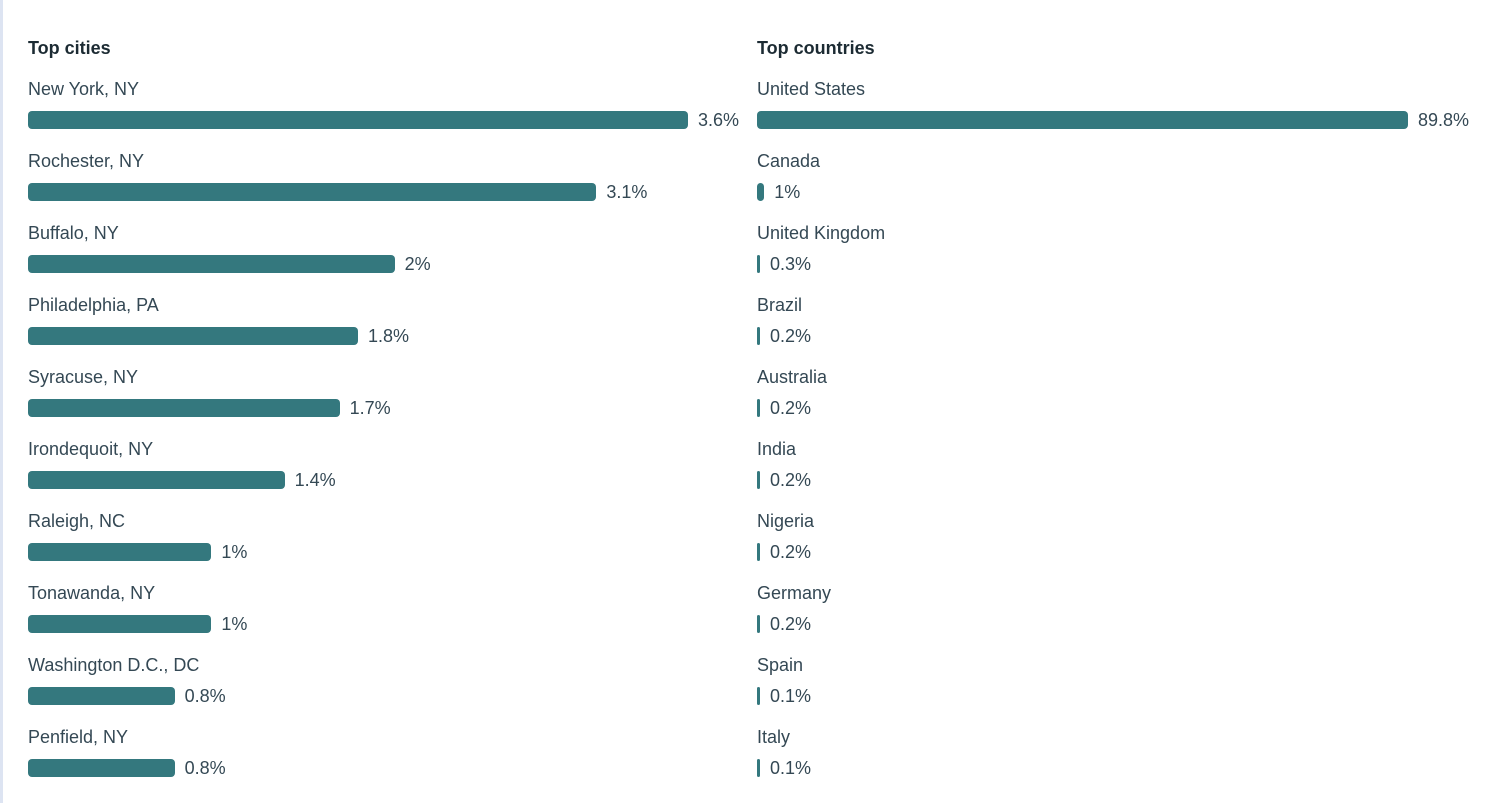  Describe the element at coordinates (392, 607) in the screenshot. I see `chart-row: Tonawanda, NY 1%` at that location.